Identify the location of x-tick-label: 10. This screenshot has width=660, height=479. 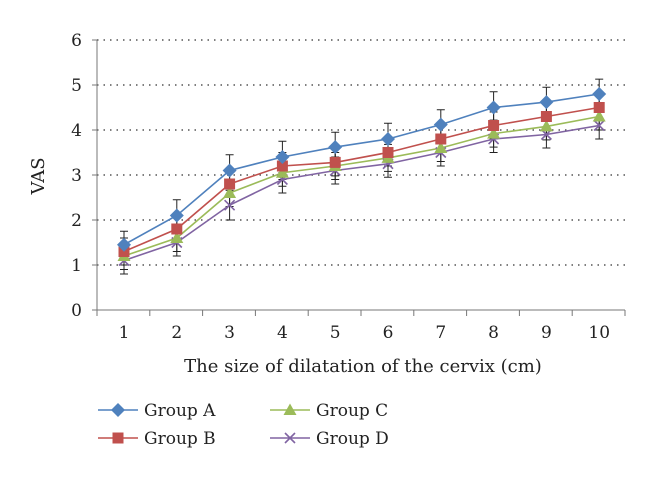
(599, 333).